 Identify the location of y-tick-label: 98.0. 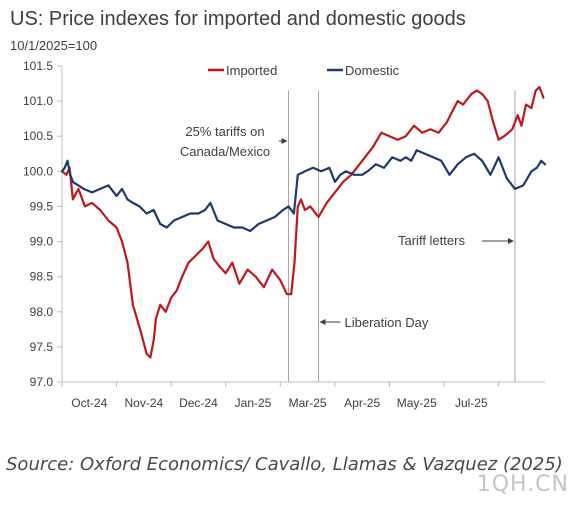
(42, 312).